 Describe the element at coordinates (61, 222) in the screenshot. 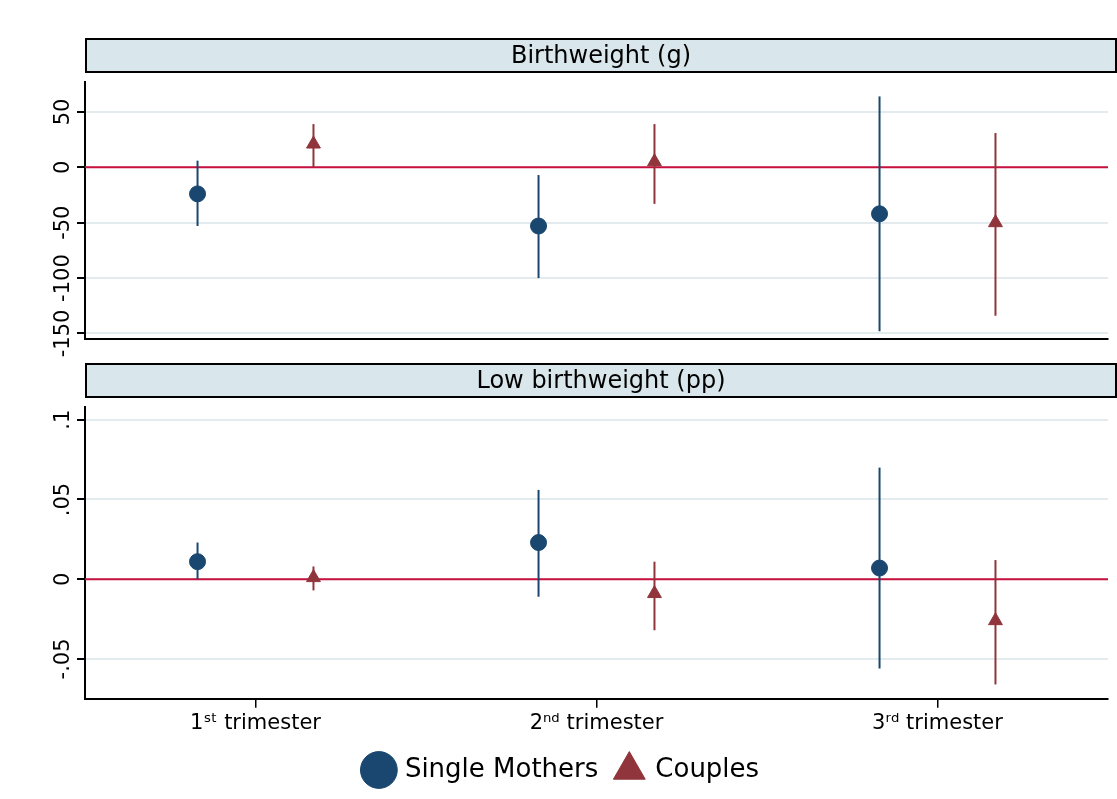

I see `y-tick-label: -50` at that location.